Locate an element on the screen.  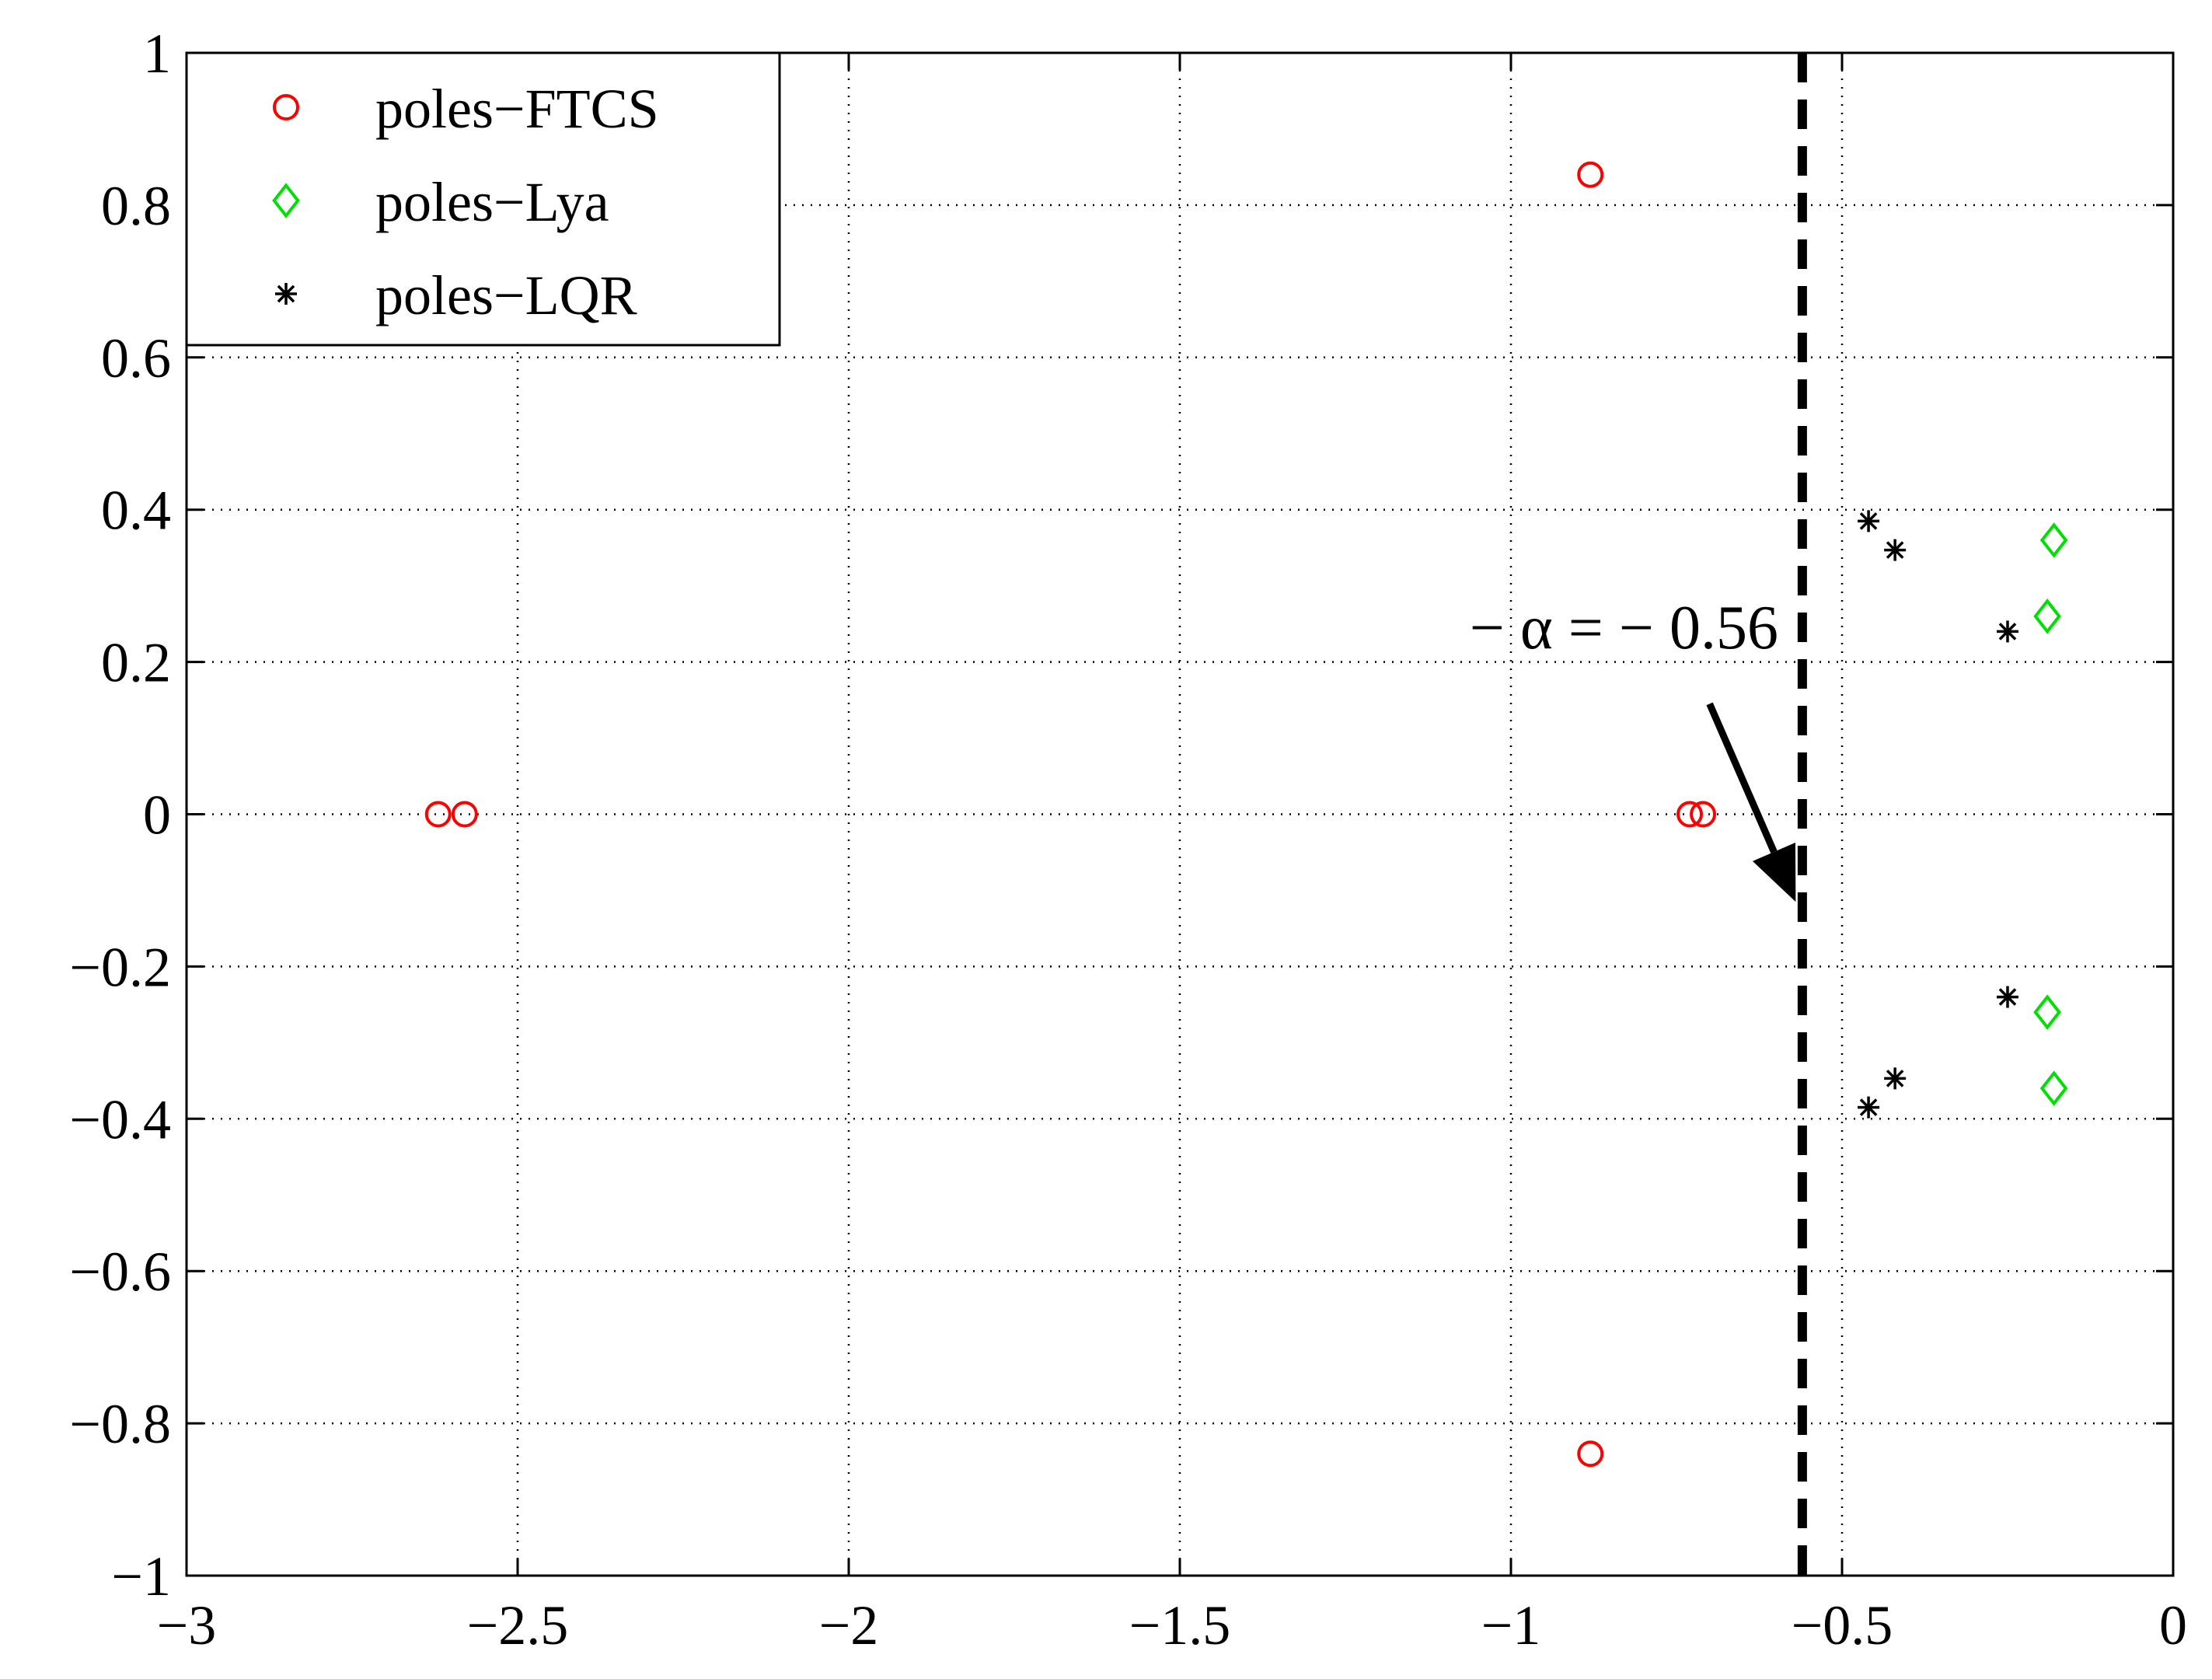
legend-entry: poles−Lya is located at coordinates (440, 202).